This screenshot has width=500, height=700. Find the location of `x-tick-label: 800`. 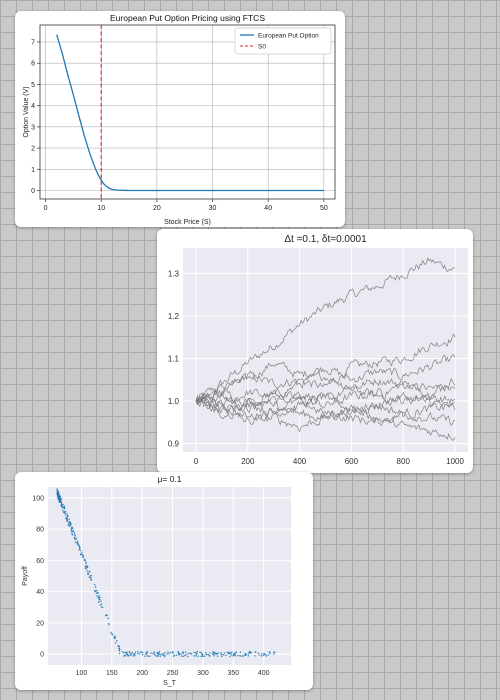

x-tick-label: 800 is located at coordinates (404, 461).